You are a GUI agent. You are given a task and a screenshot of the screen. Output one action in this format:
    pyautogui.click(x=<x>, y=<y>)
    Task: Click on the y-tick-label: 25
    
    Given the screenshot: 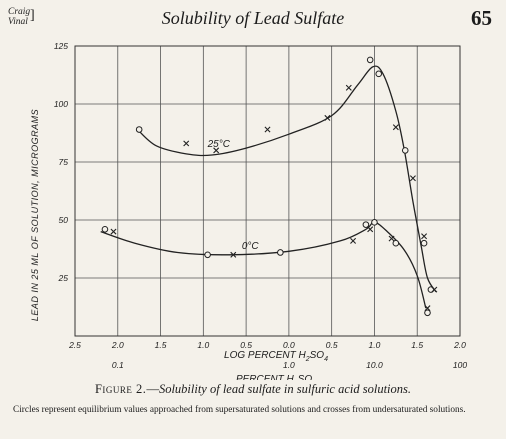 What is the action you would take?
    pyautogui.click(x=63, y=278)
    